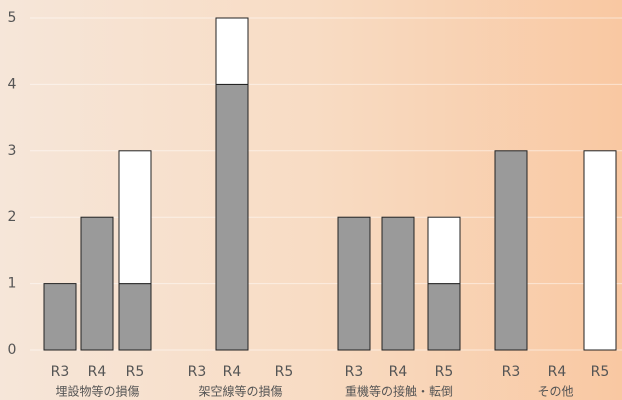 Image resolution: width=622 pixels, height=400 pixels. Describe the element at coordinates (12, 18) in the screenshot. I see `y-tick-label: 5` at that location.